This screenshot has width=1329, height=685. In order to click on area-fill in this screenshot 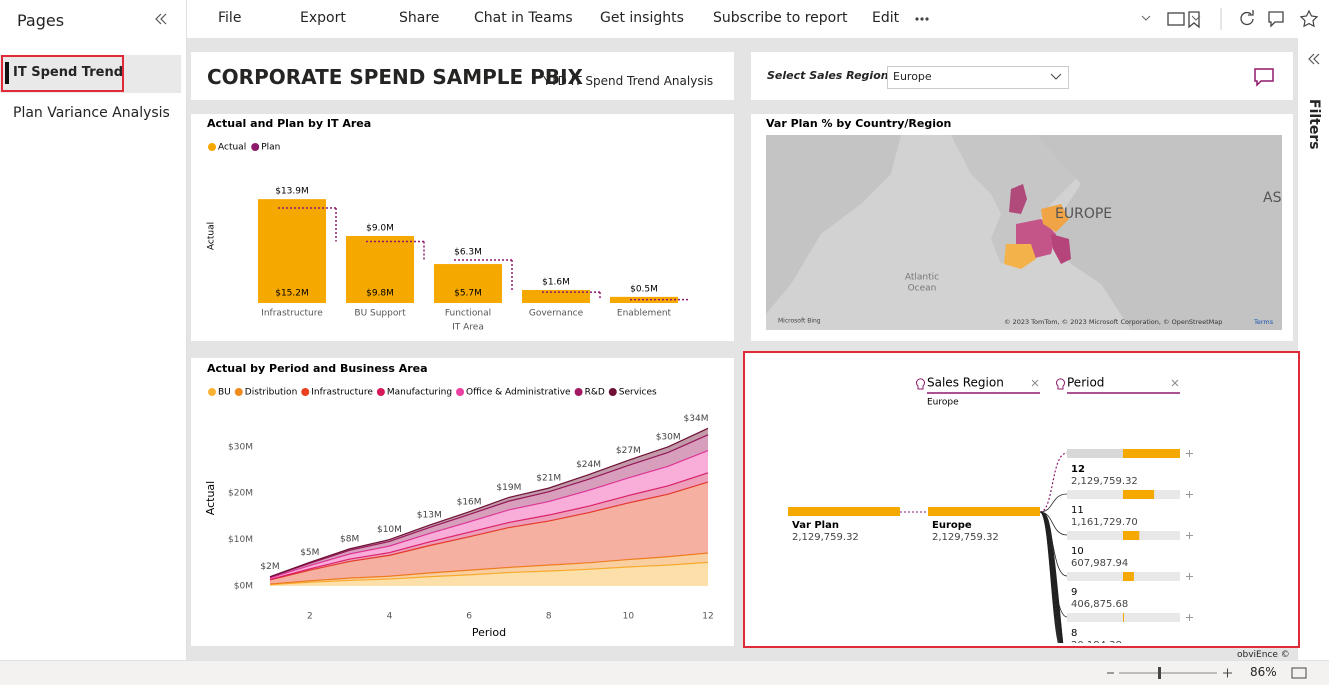, I will do `click(489, 506)`.